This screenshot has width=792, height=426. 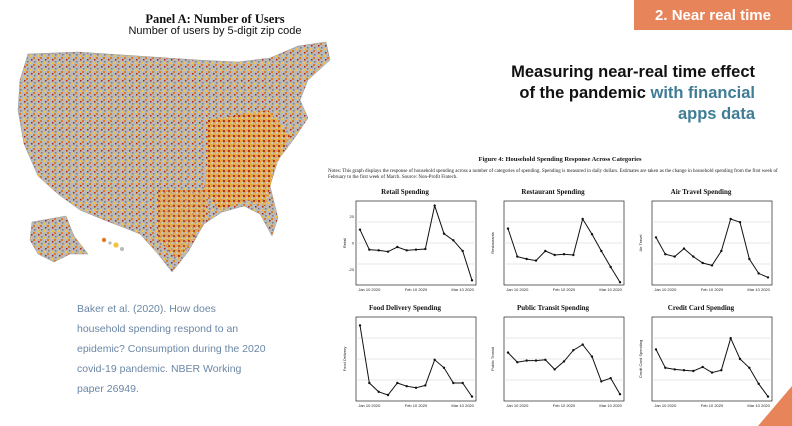 What do you see at coordinates (640, 242) in the screenshot?
I see `y-axis-label: Air Travel` at bounding box center [640, 242].